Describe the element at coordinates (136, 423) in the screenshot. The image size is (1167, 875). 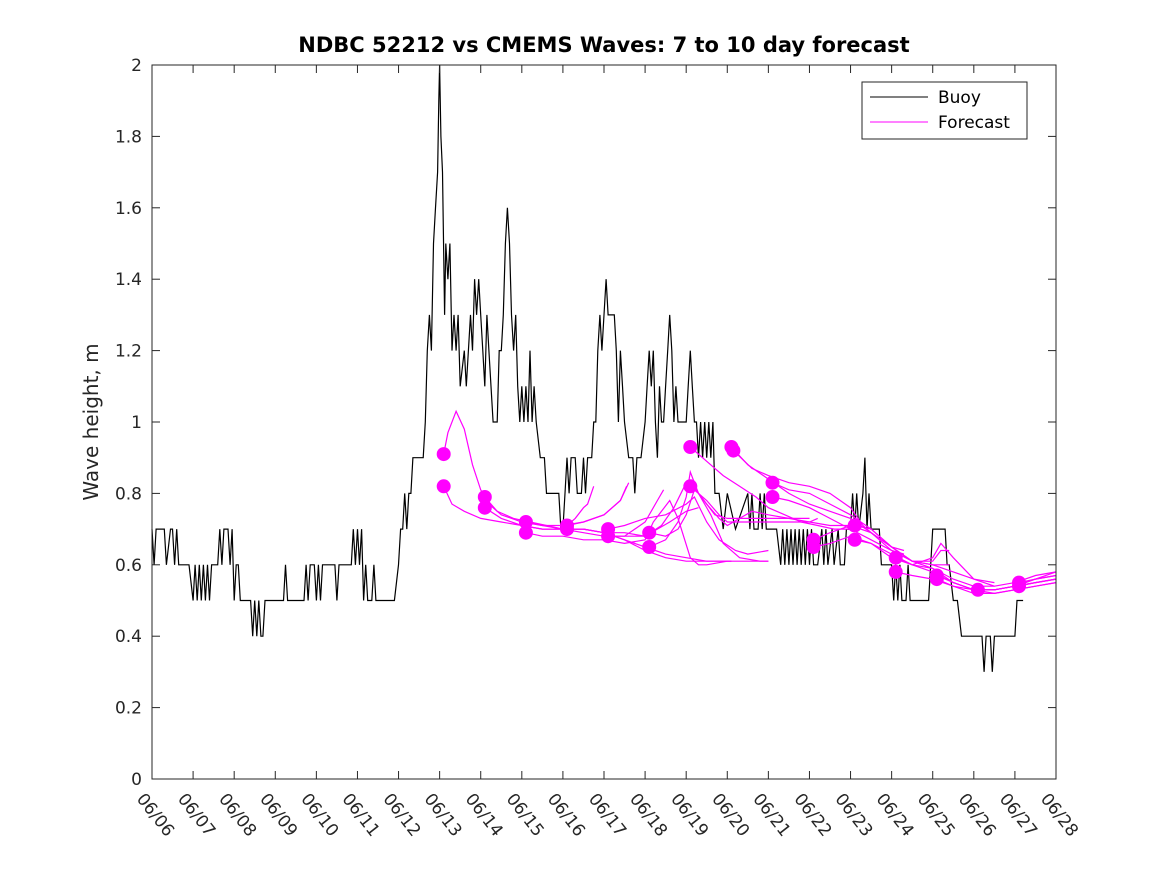
I see `y-tick-label: 1` at that location.